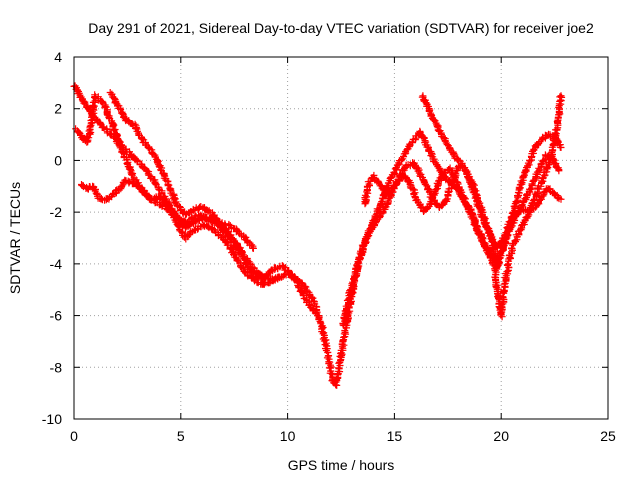 Image resolution: width=640 pixels, height=480 pixels. I want to click on y-tick-label: -4, so click(56, 264).